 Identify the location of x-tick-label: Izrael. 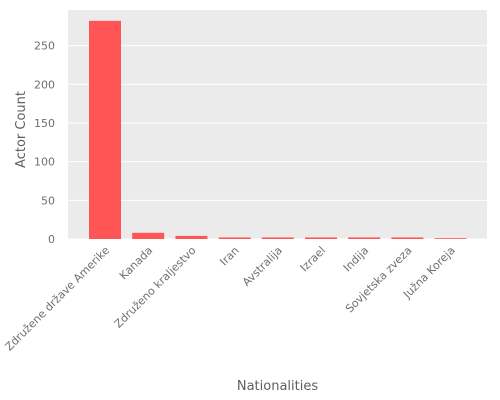
(313, 259).